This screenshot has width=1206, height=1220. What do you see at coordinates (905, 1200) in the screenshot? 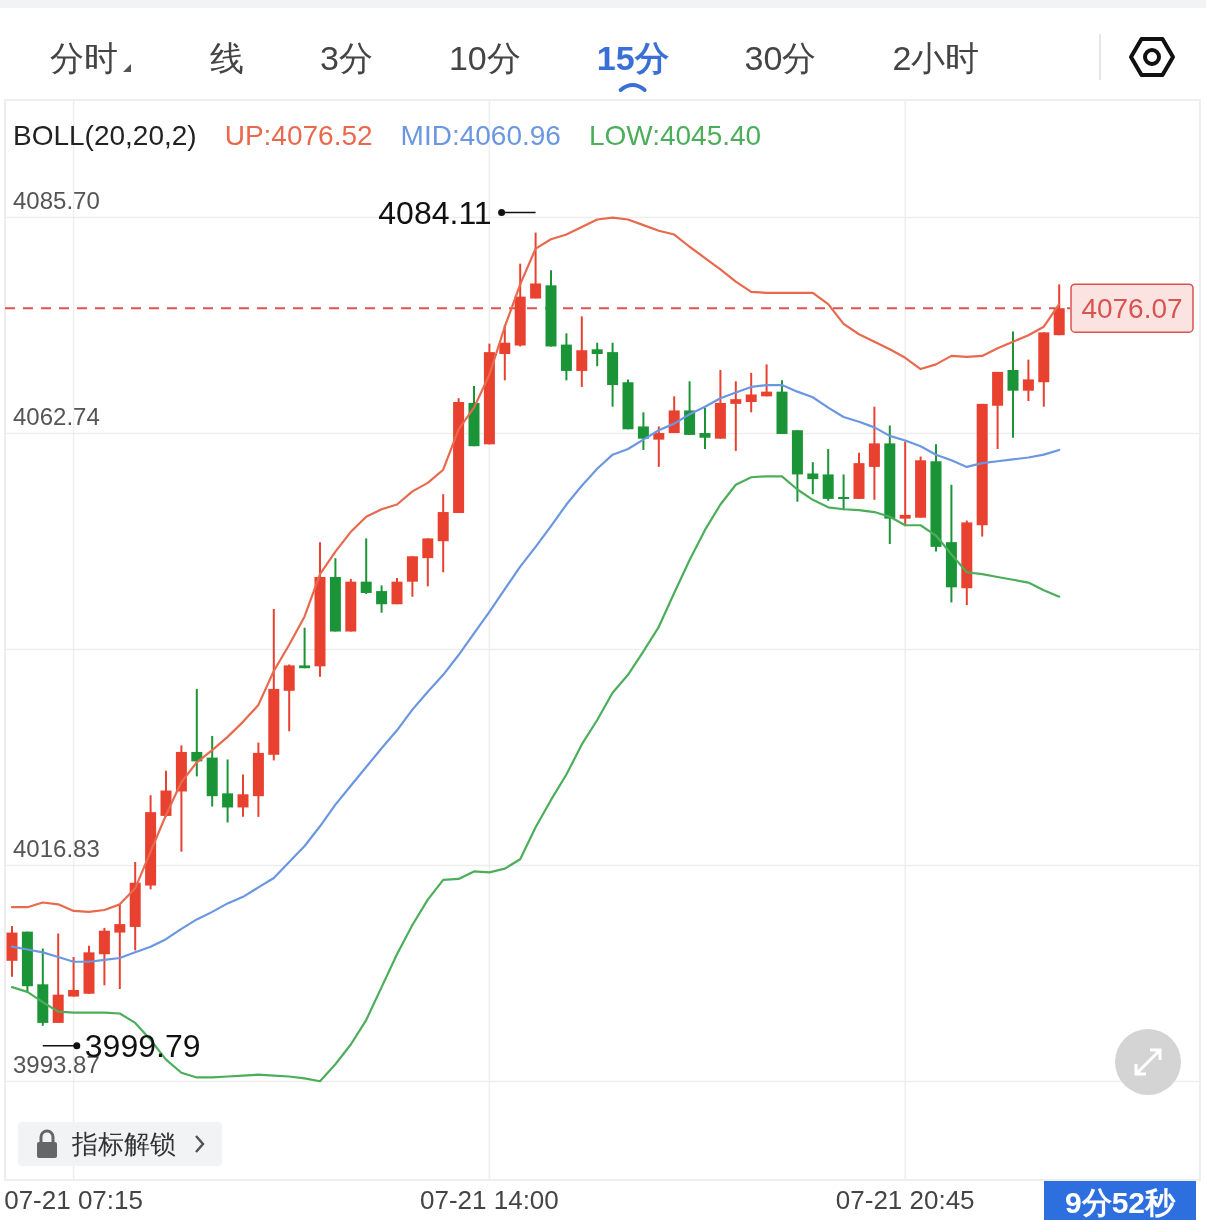
I see `x-tick-label: 07-21 20:45` at bounding box center [905, 1200].